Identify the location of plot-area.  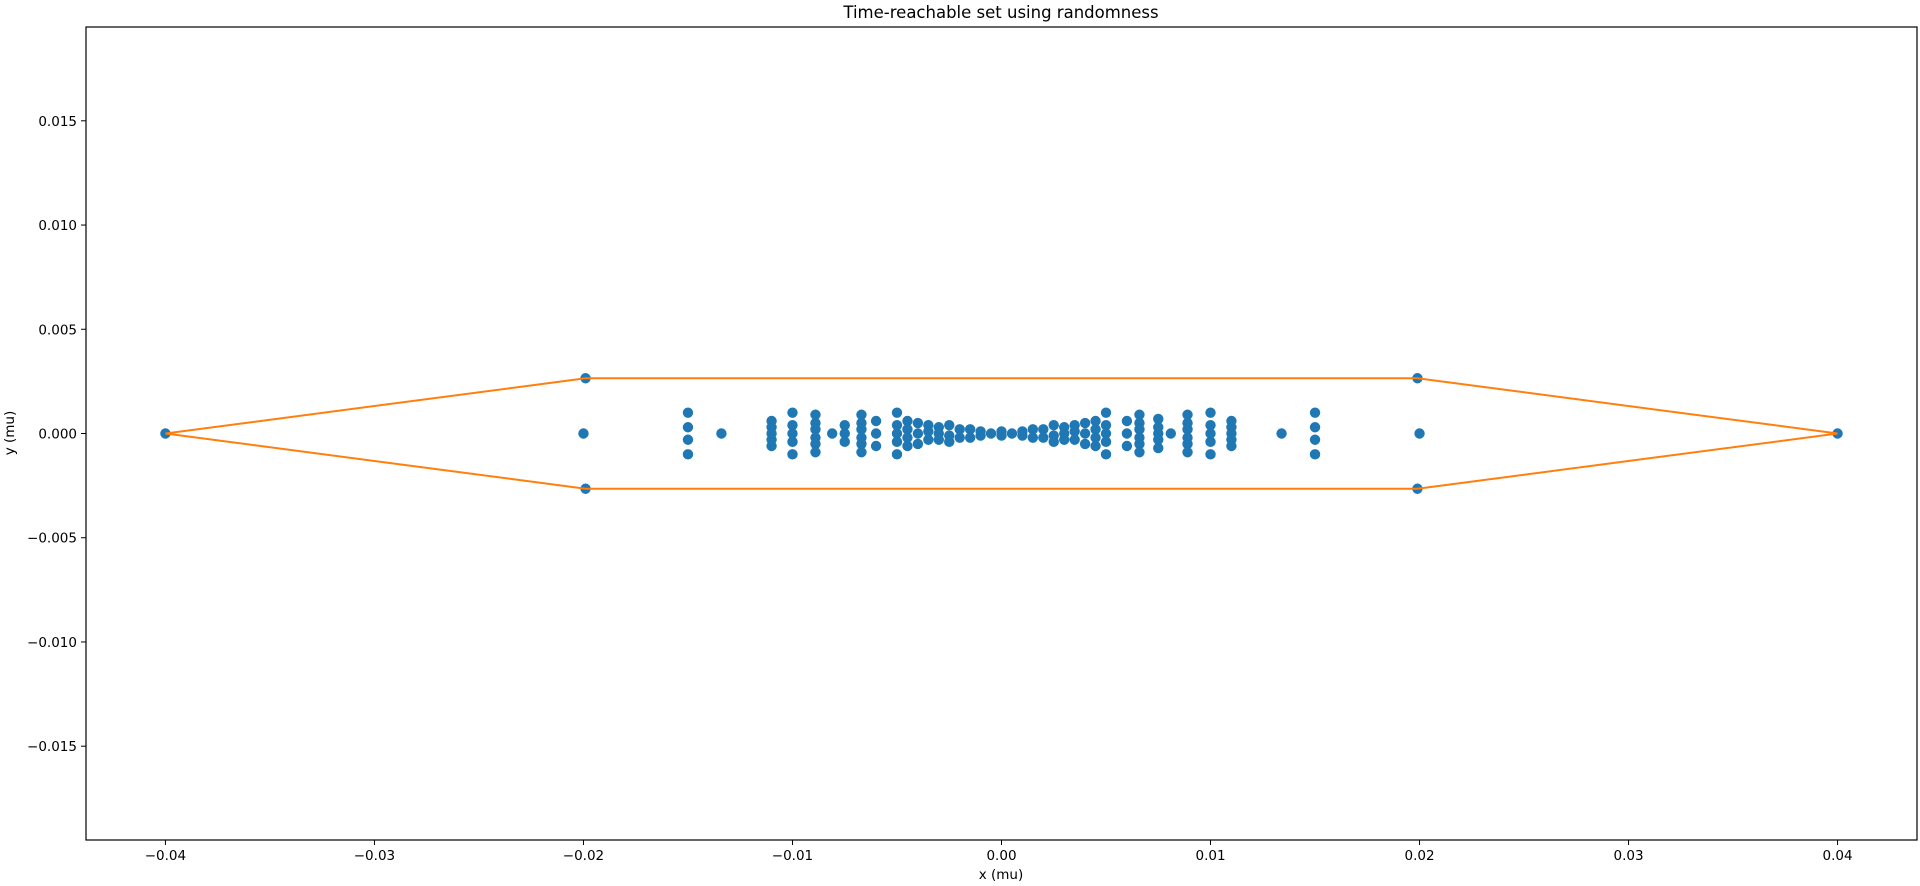
(1001, 433).